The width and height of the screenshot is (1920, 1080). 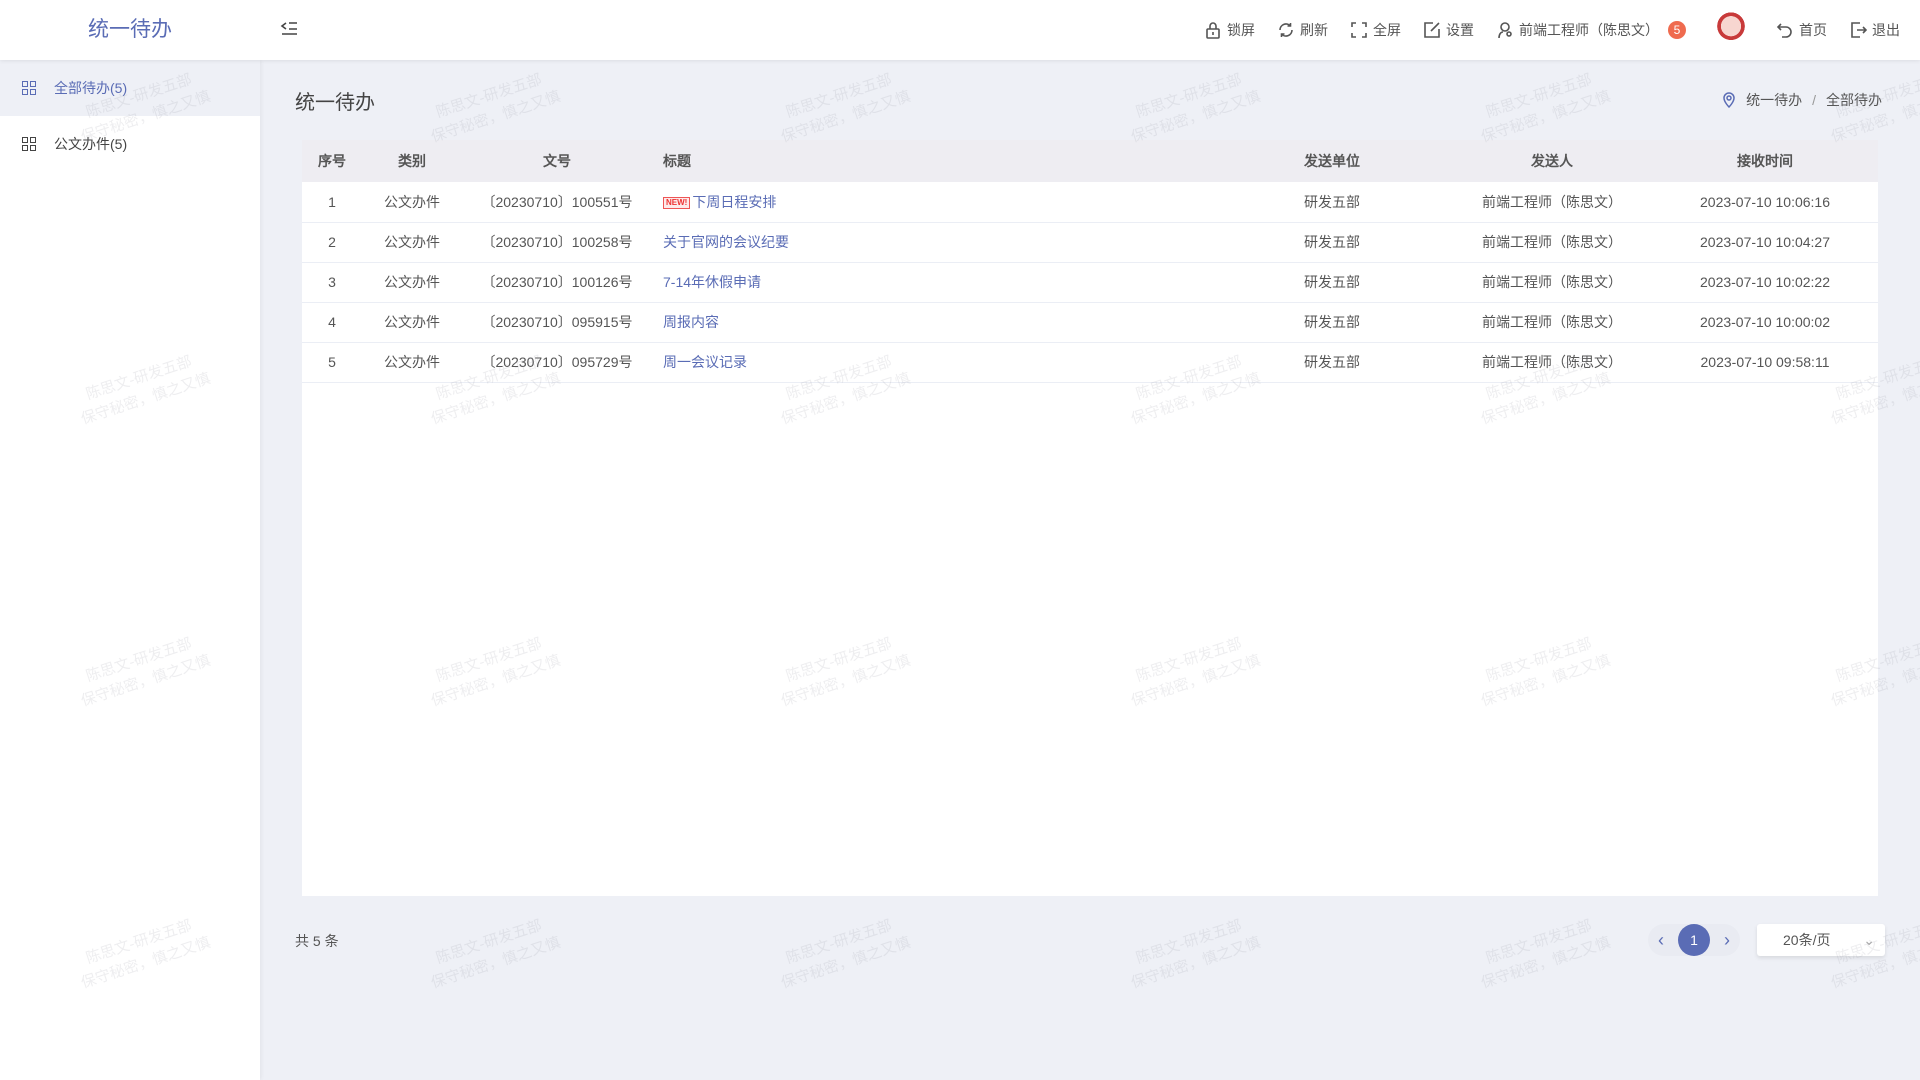 I want to click on home-button: 首页, so click(x=1801, y=30).